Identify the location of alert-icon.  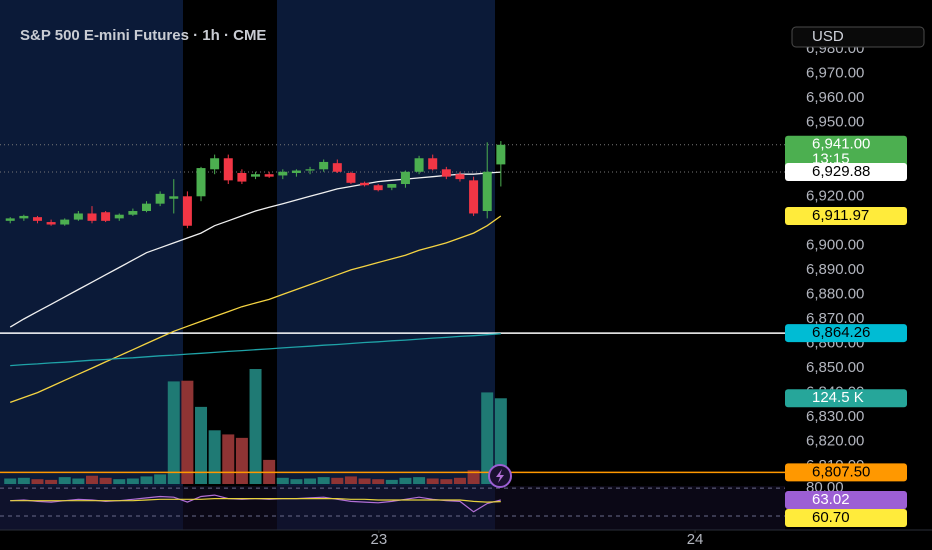
(500, 476).